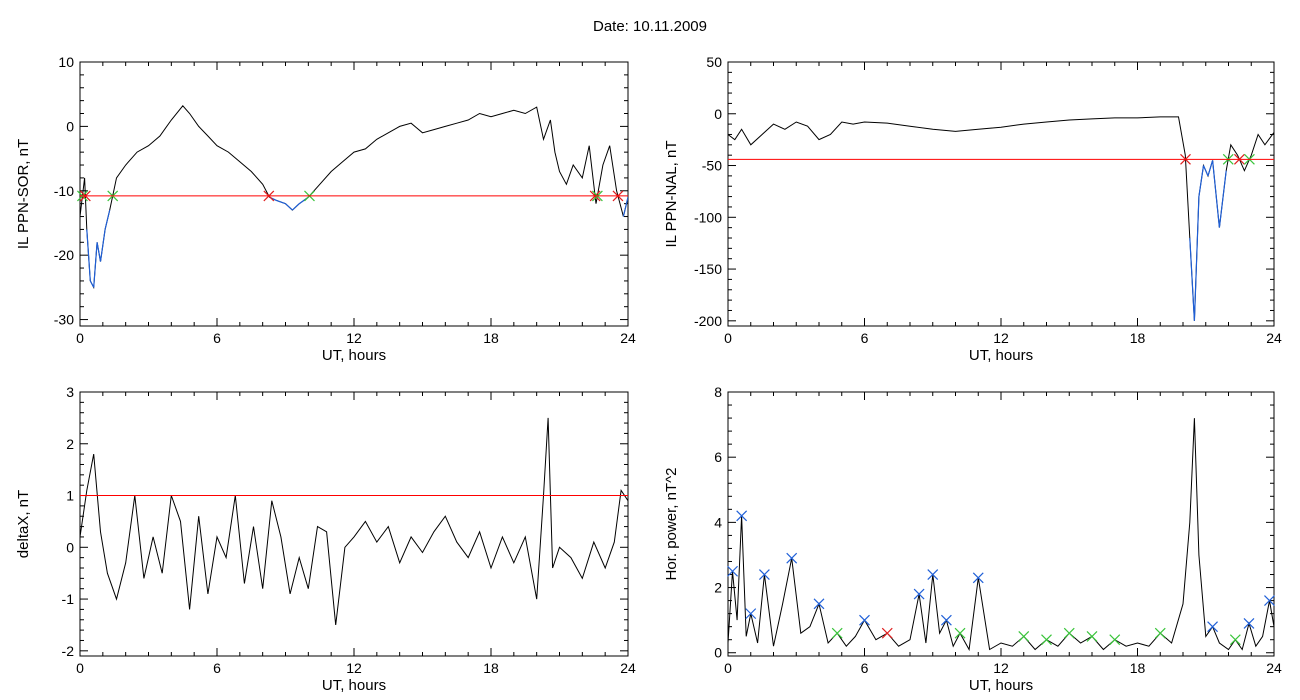 This screenshot has height=700, width=1300. Describe the element at coordinates (70, 392) in the screenshot. I see `y-tick-label: 3` at that location.